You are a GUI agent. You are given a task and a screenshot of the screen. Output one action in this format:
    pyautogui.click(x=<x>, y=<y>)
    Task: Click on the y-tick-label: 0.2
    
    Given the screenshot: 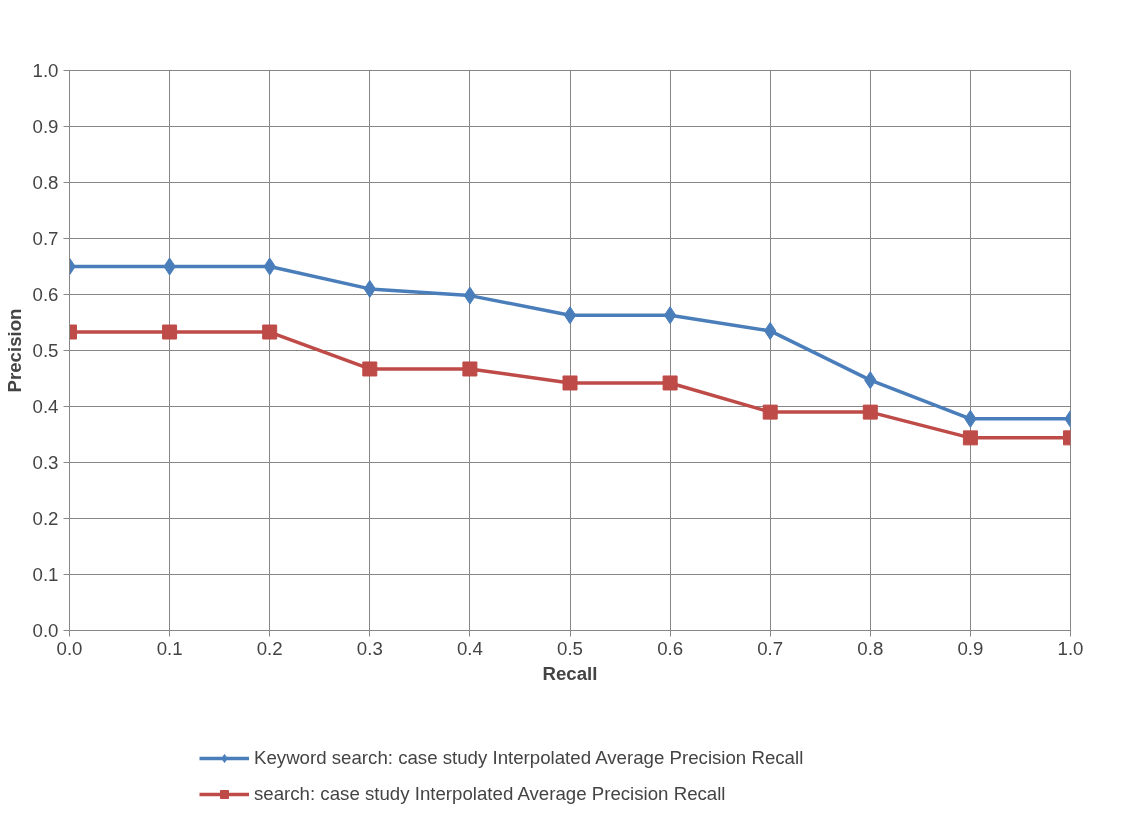 What is the action you would take?
    pyautogui.click(x=45, y=518)
    